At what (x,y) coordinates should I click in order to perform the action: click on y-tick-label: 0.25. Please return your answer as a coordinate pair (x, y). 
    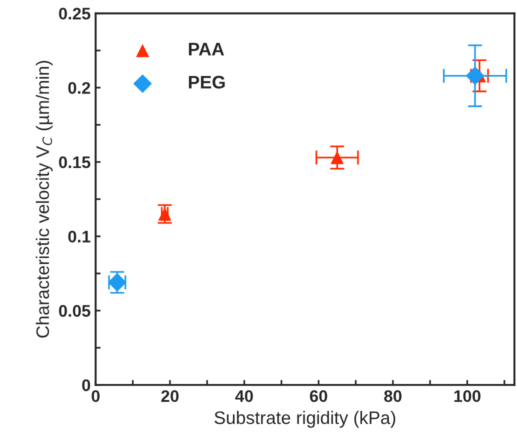
    Looking at the image, I should click on (74, 14).